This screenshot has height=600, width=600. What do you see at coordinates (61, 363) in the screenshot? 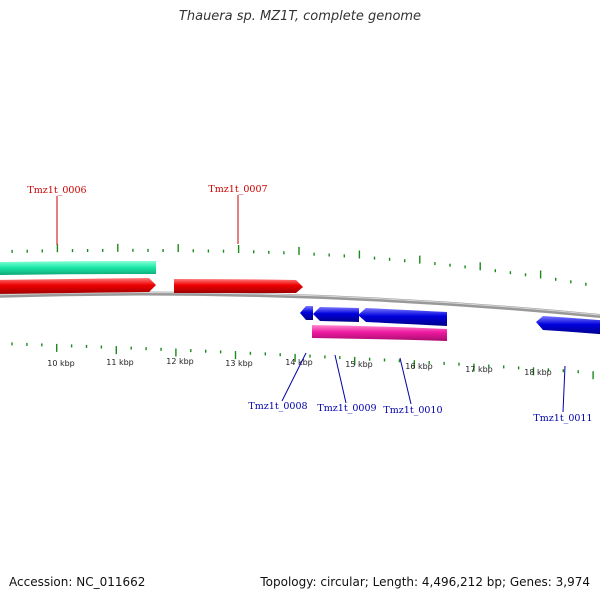
I see `scale-label: 10 kbp` at bounding box center [61, 363].